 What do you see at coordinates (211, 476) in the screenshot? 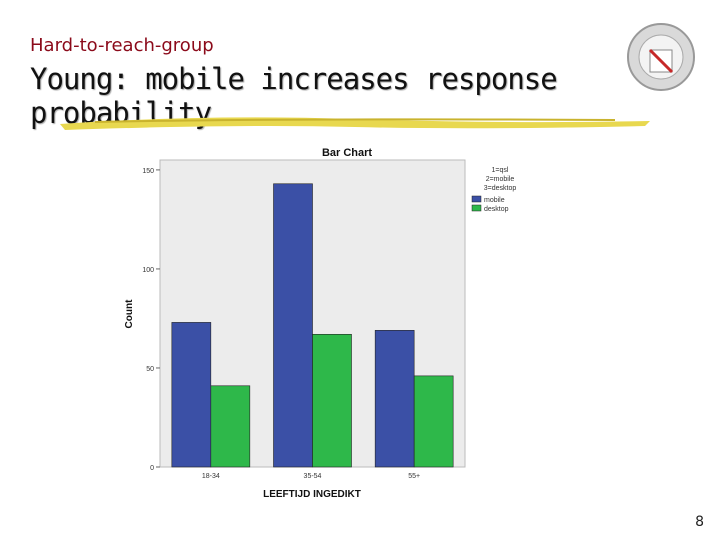
I see `x-tick-label: 18-34` at bounding box center [211, 476].